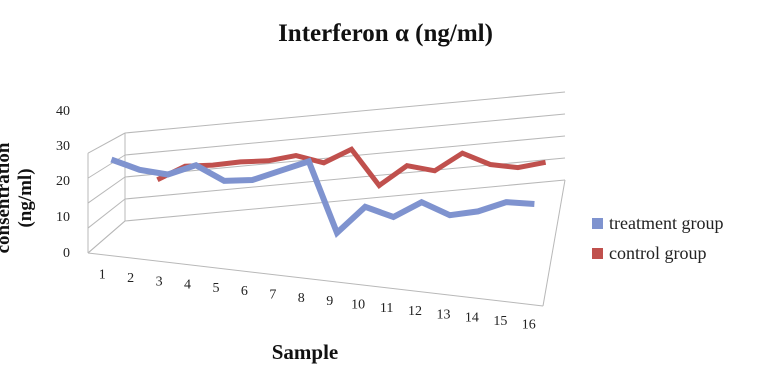 The image size is (771, 371). I want to click on series-line-treatment, so click(322, 197).